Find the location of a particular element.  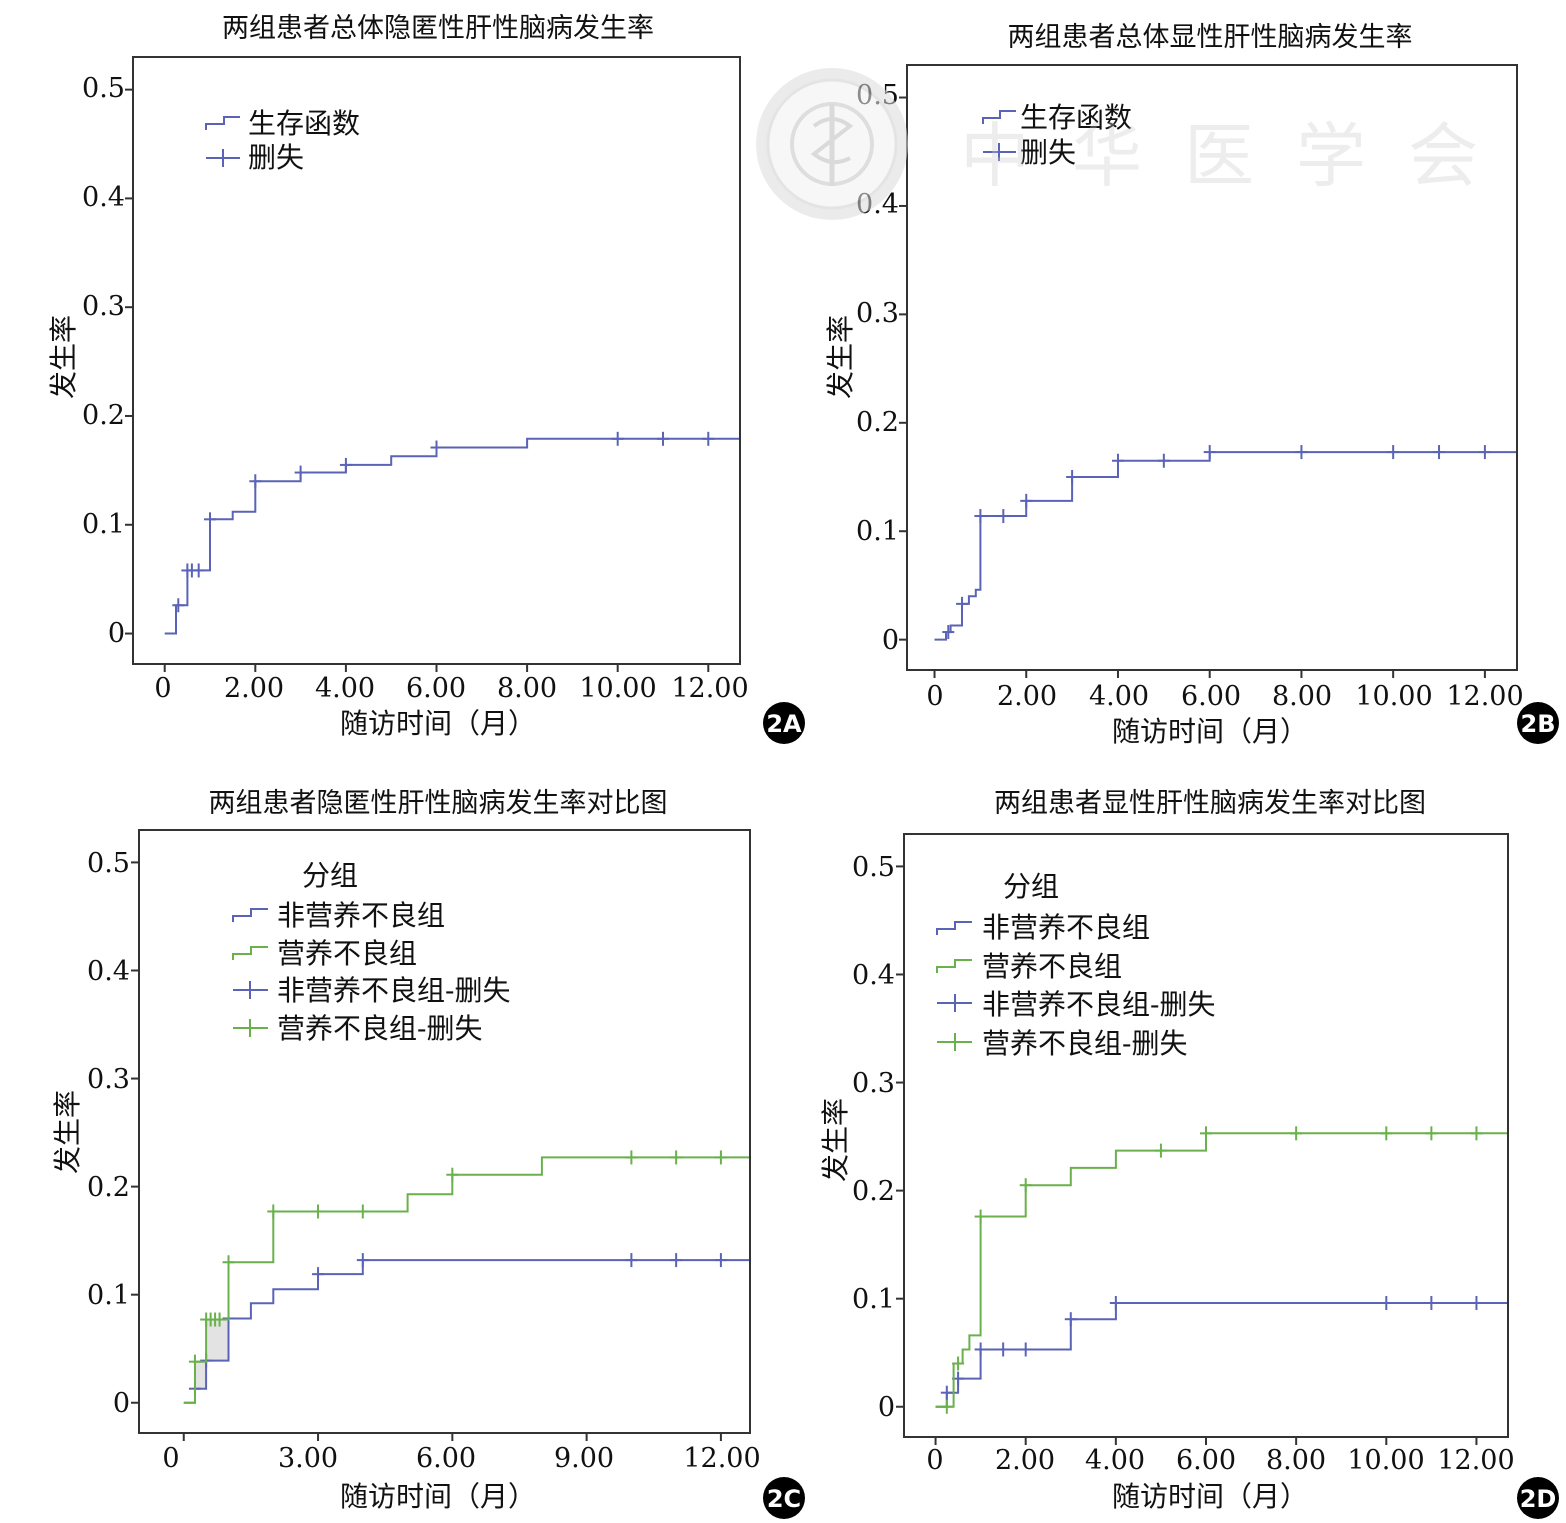

panel-2a-xtick-label: 12.00 is located at coordinates (709, 688).